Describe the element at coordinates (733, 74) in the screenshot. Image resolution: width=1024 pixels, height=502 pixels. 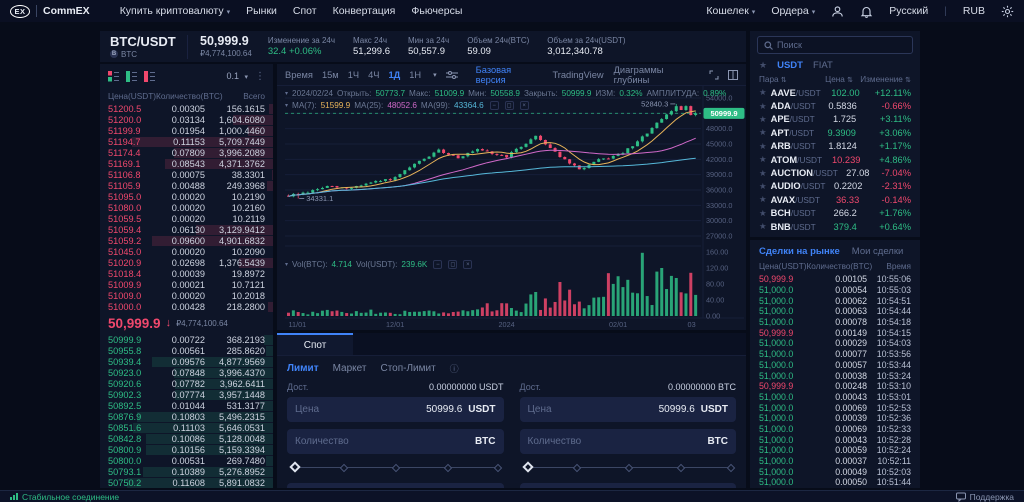
I see `chart-layout-icon` at that location.